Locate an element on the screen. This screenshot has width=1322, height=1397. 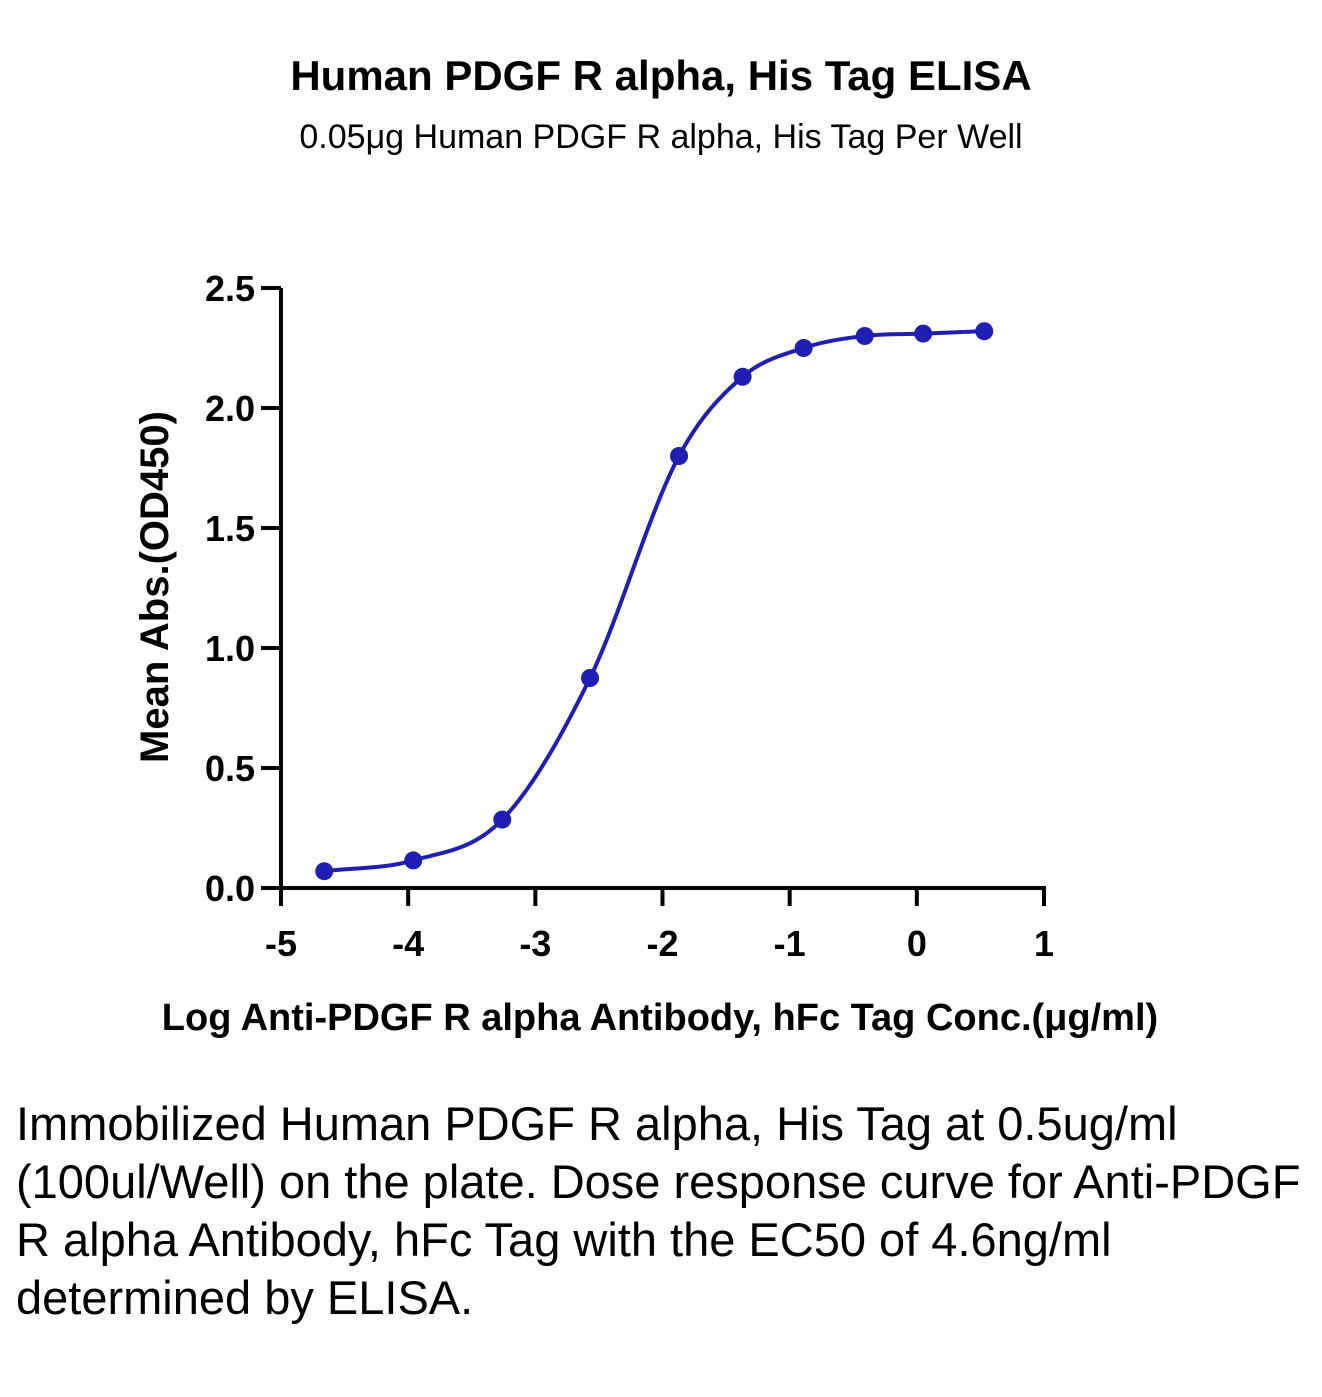
y-tick-label: 1.0 is located at coordinates (230, 648).